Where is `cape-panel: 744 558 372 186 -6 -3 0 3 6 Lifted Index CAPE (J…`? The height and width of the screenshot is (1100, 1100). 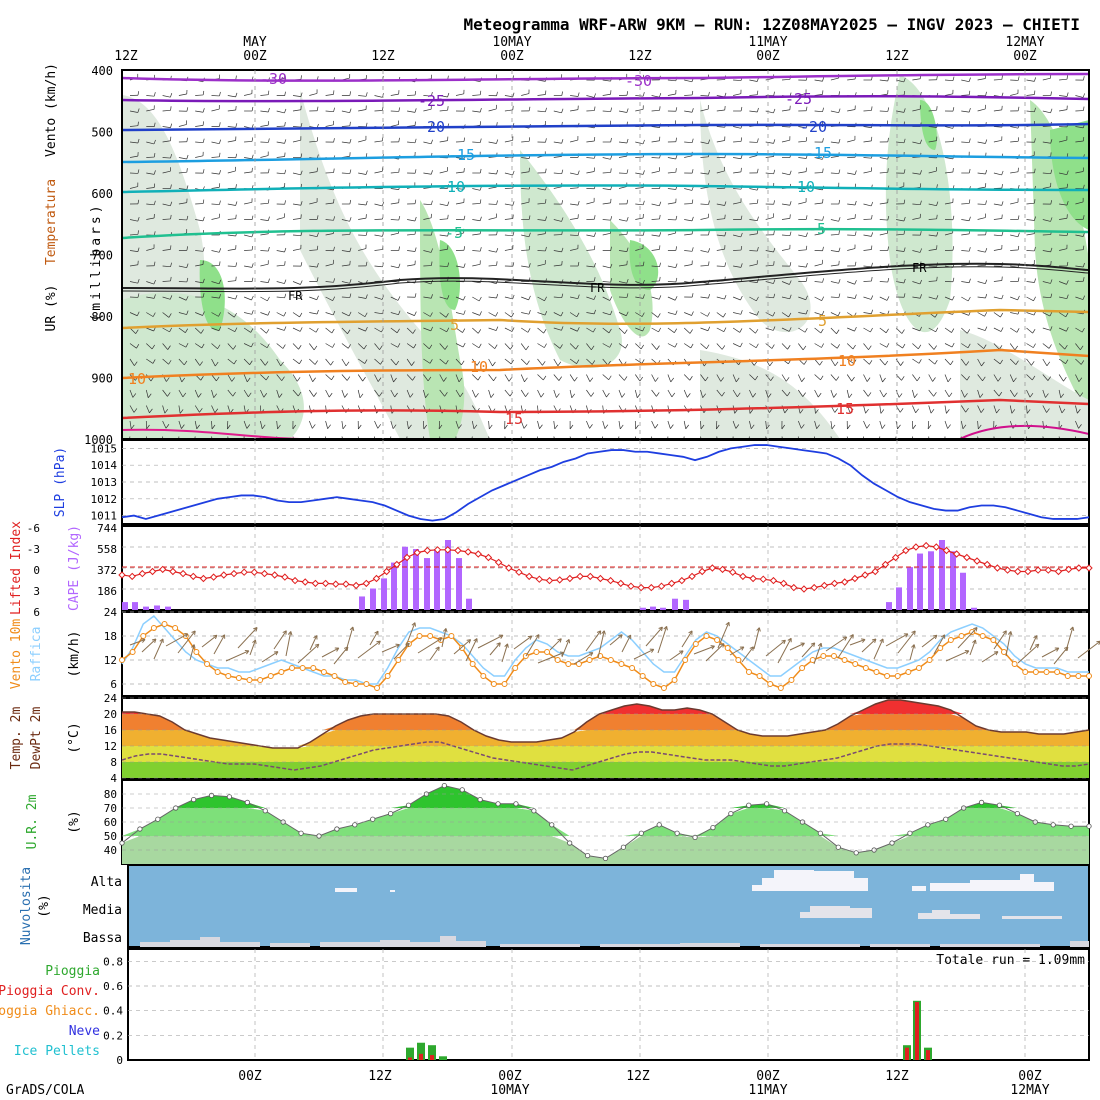 cape-panel: 744 558 372 186 -6 -3 0 3 6 Lifted Index CAPE (J… is located at coordinates (551, 570).